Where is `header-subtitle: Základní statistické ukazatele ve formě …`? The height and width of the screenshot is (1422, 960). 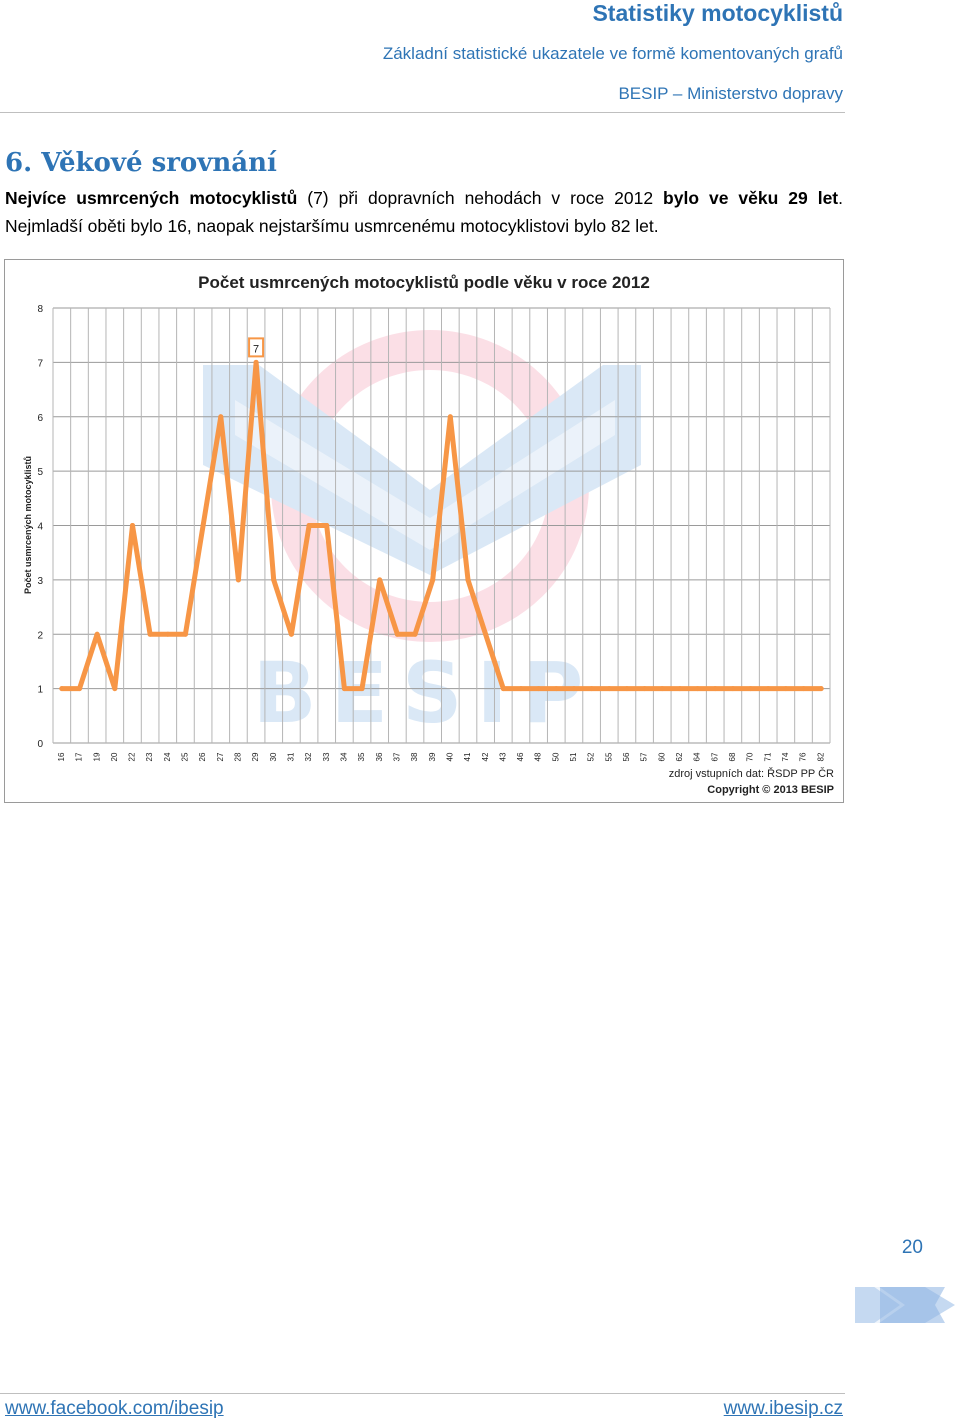 header-subtitle: Základní statistické ukazatele ve formě … is located at coordinates (612, 53).